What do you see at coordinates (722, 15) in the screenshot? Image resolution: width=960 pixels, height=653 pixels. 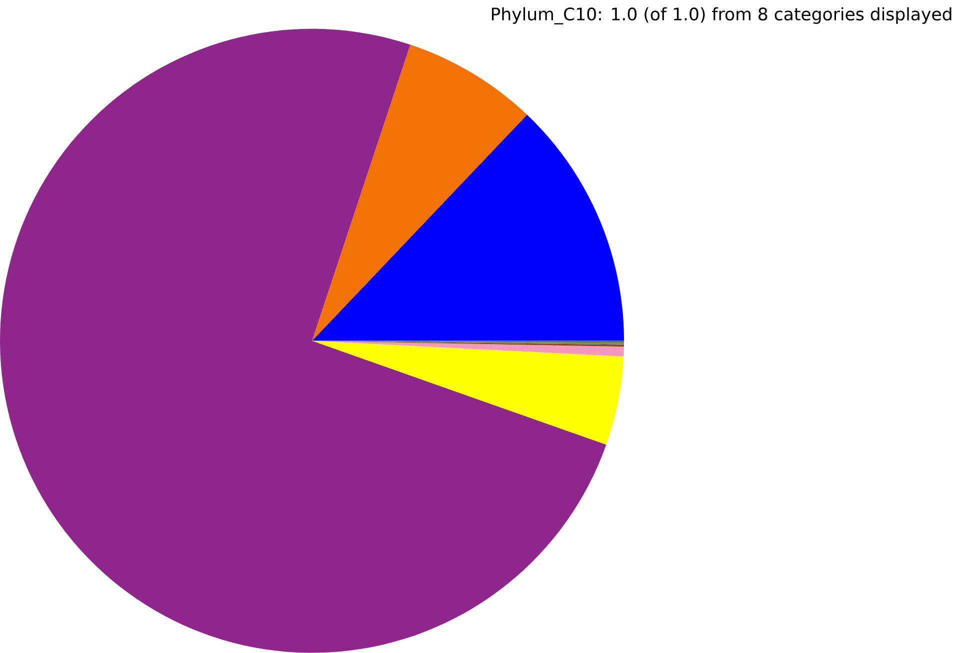 I see `text: Phylum_C10: 1.0 (of 1.0) from 8 categories displayed` at bounding box center [722, 15].